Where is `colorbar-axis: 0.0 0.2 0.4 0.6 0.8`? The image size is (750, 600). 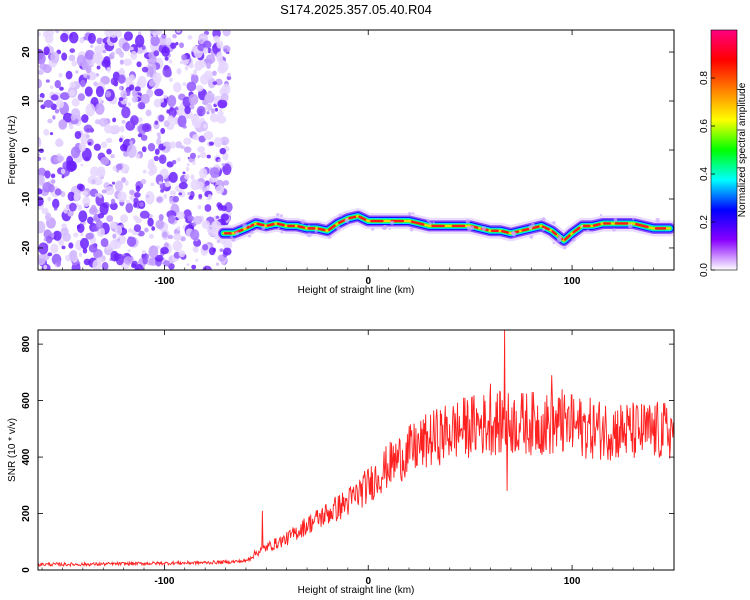
colorbar-axis: 0.0 0.2 0.4 0.6 0.8 is located at coordinates (718, 153).